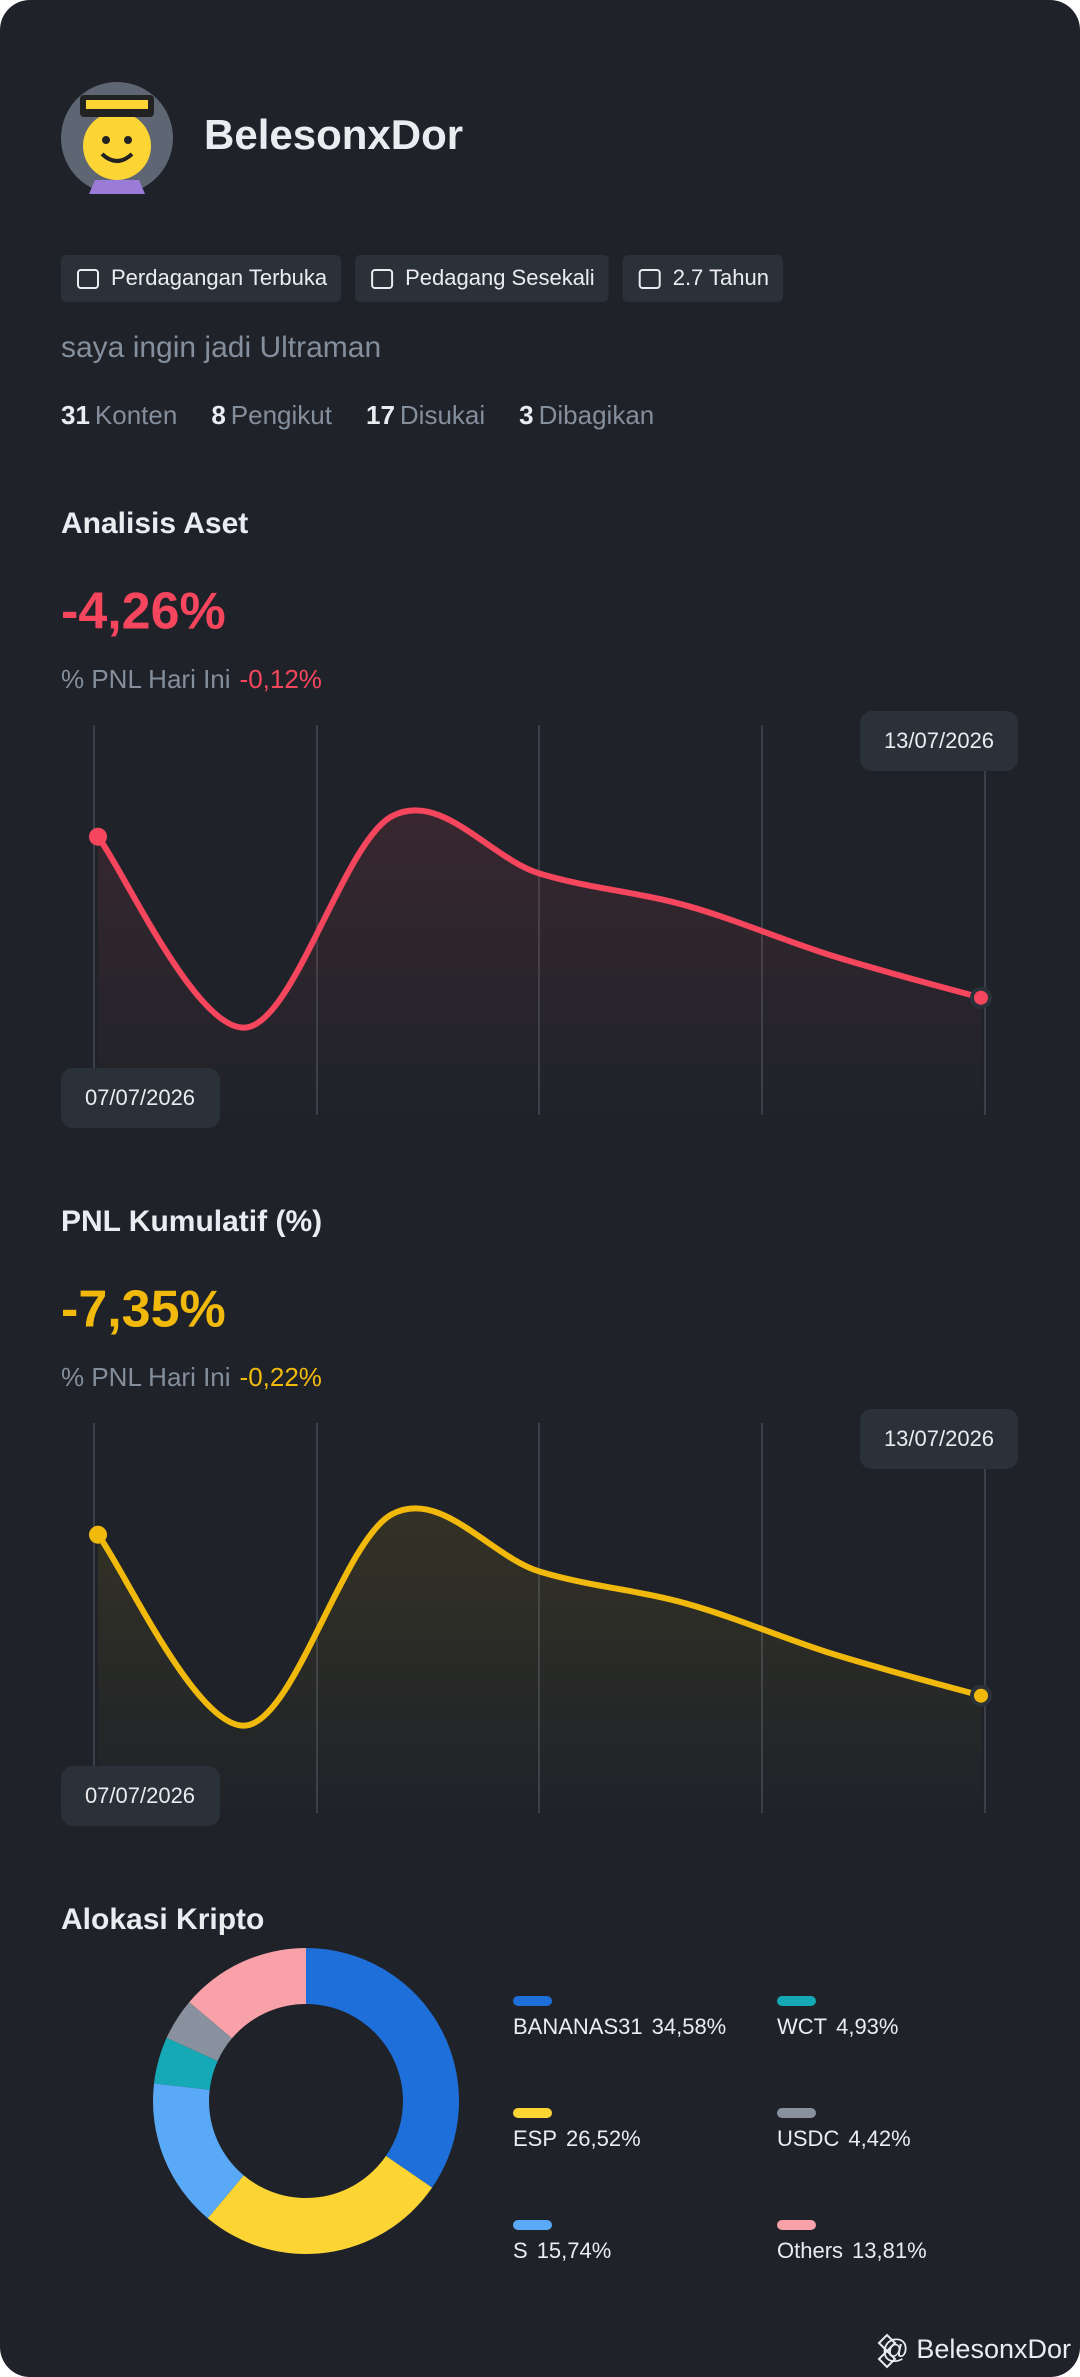  Describe the element at coordinates (154, 523) in the screenshot. I see `section-title: Analisis Aset` at that location.